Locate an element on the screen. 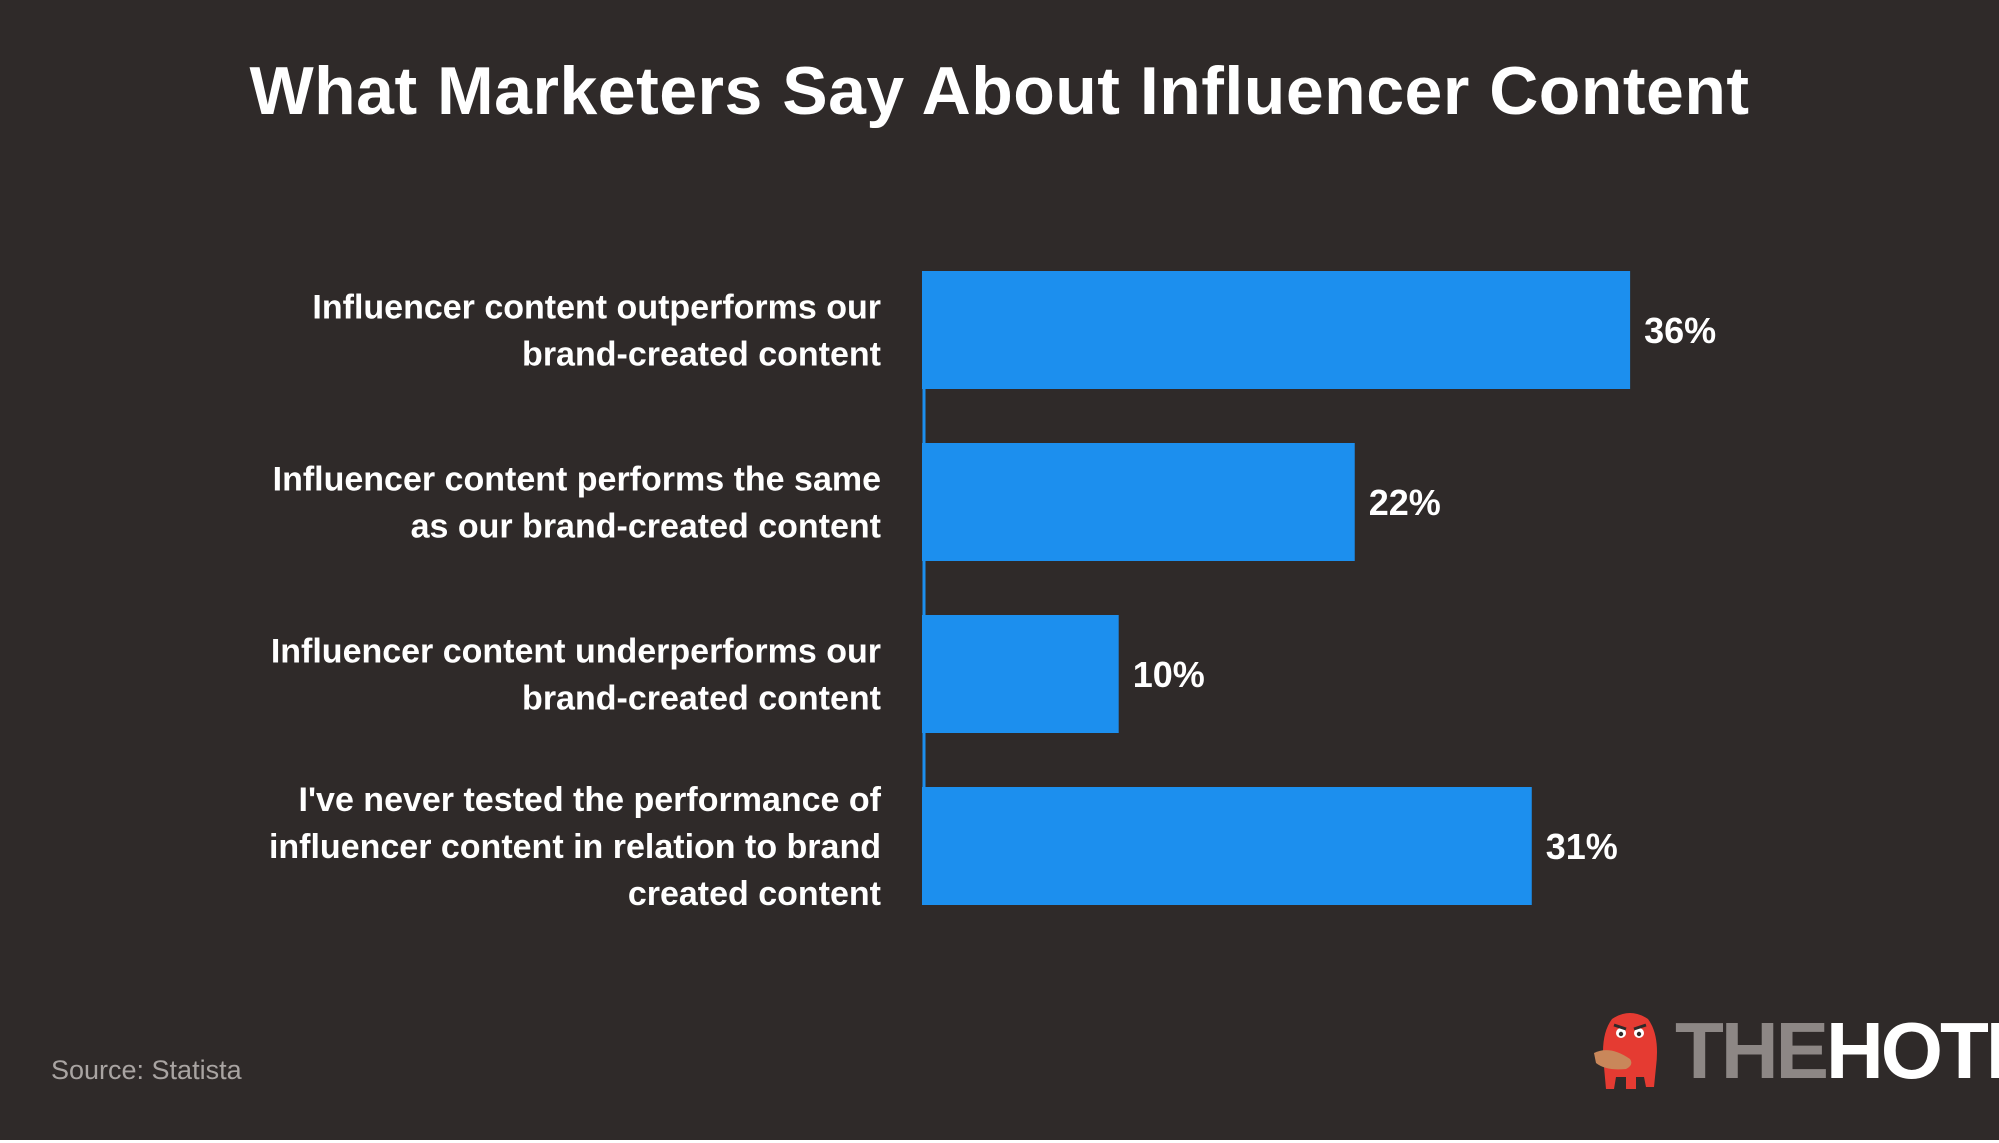 The height and width of the screenshot is (1143, 1999). logo-wordmark: THEHOTH is located at coordinates (1837, 1051).